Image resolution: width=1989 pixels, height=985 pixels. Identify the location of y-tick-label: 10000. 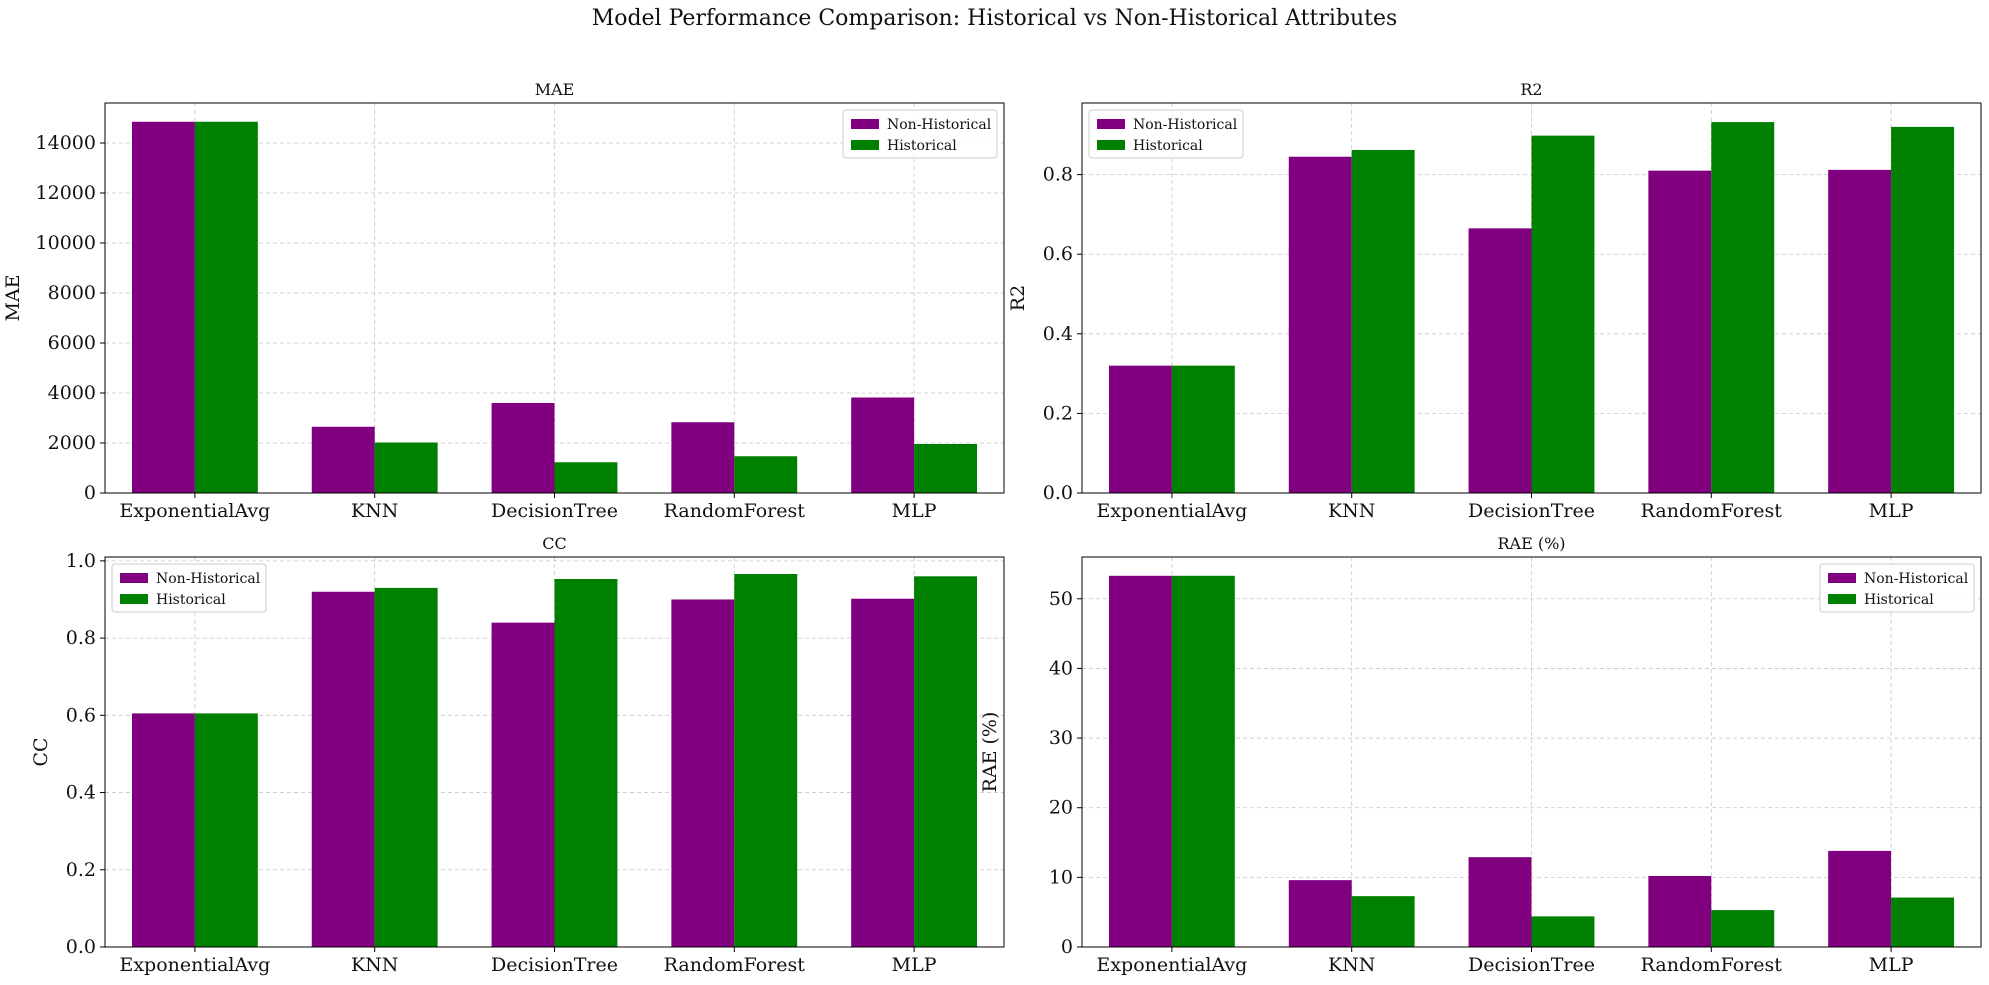
(66, 243).